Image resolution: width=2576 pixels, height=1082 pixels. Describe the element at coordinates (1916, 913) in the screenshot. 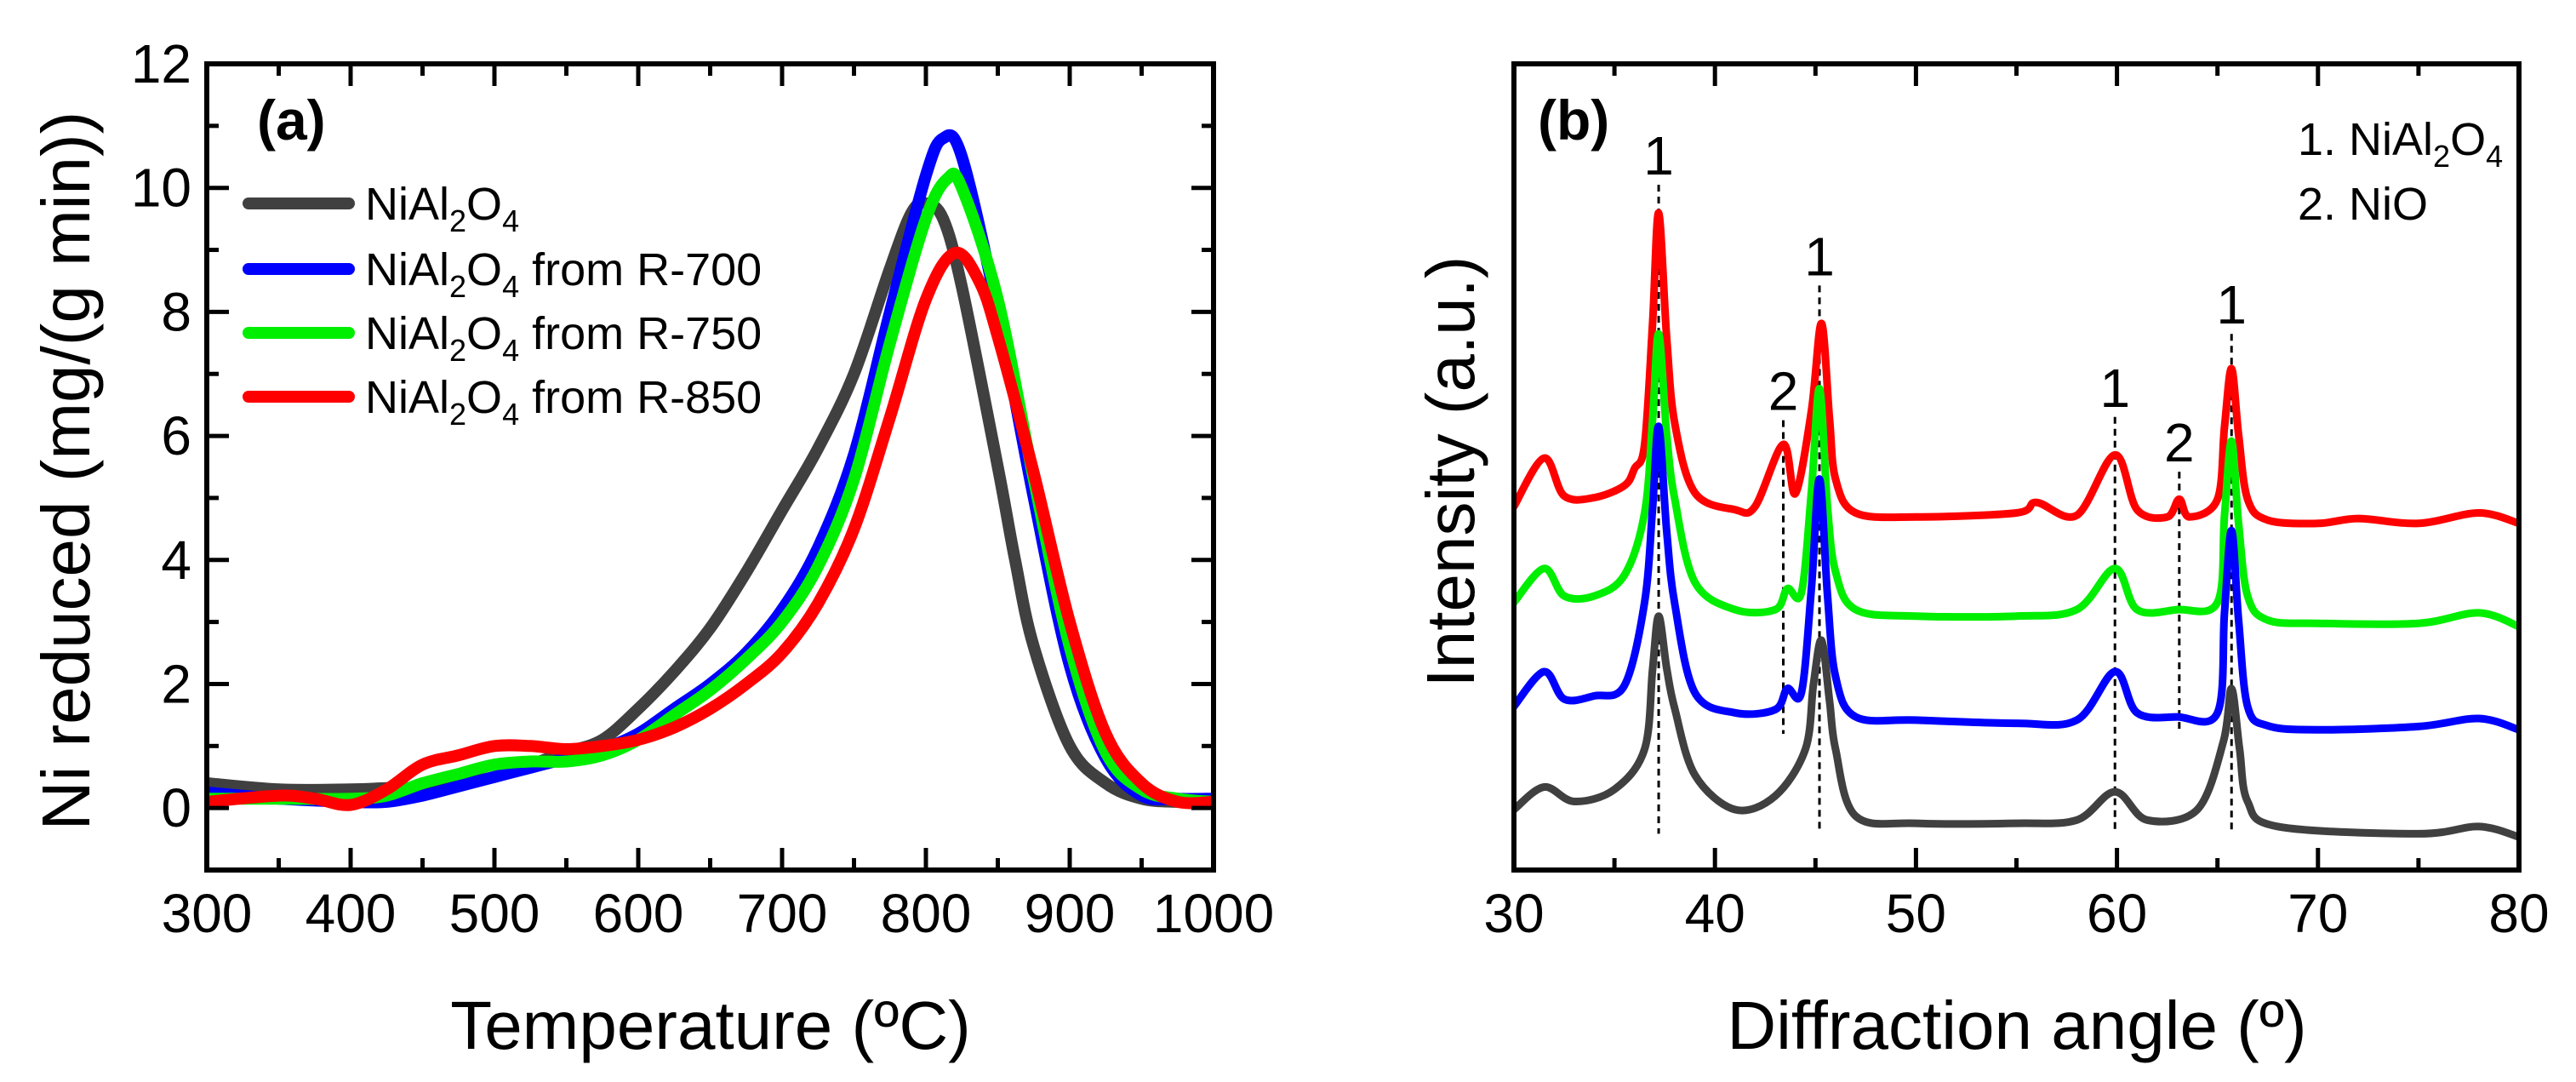

I see `x-tick-label: 50` at that location.